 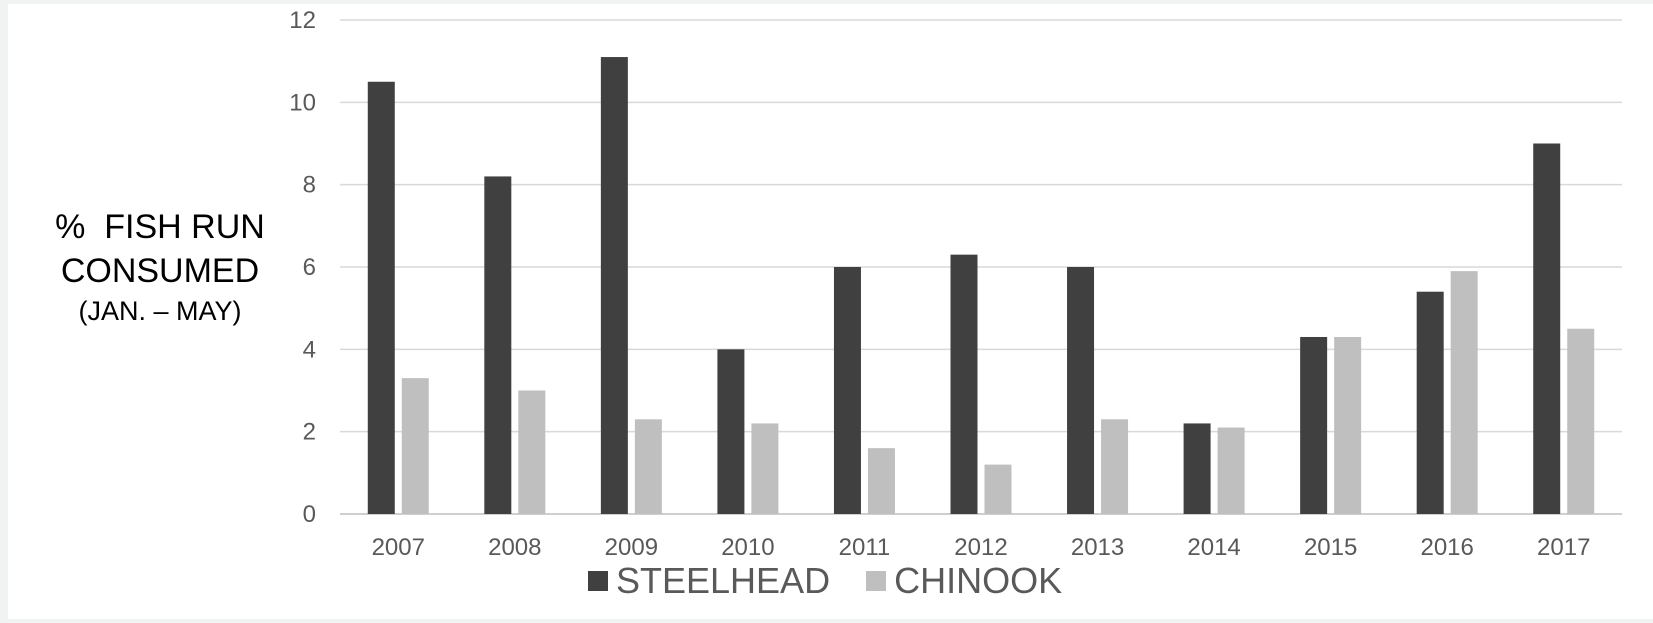 I want to click on bar-steelhead-2008, so click(x=498, y=345).